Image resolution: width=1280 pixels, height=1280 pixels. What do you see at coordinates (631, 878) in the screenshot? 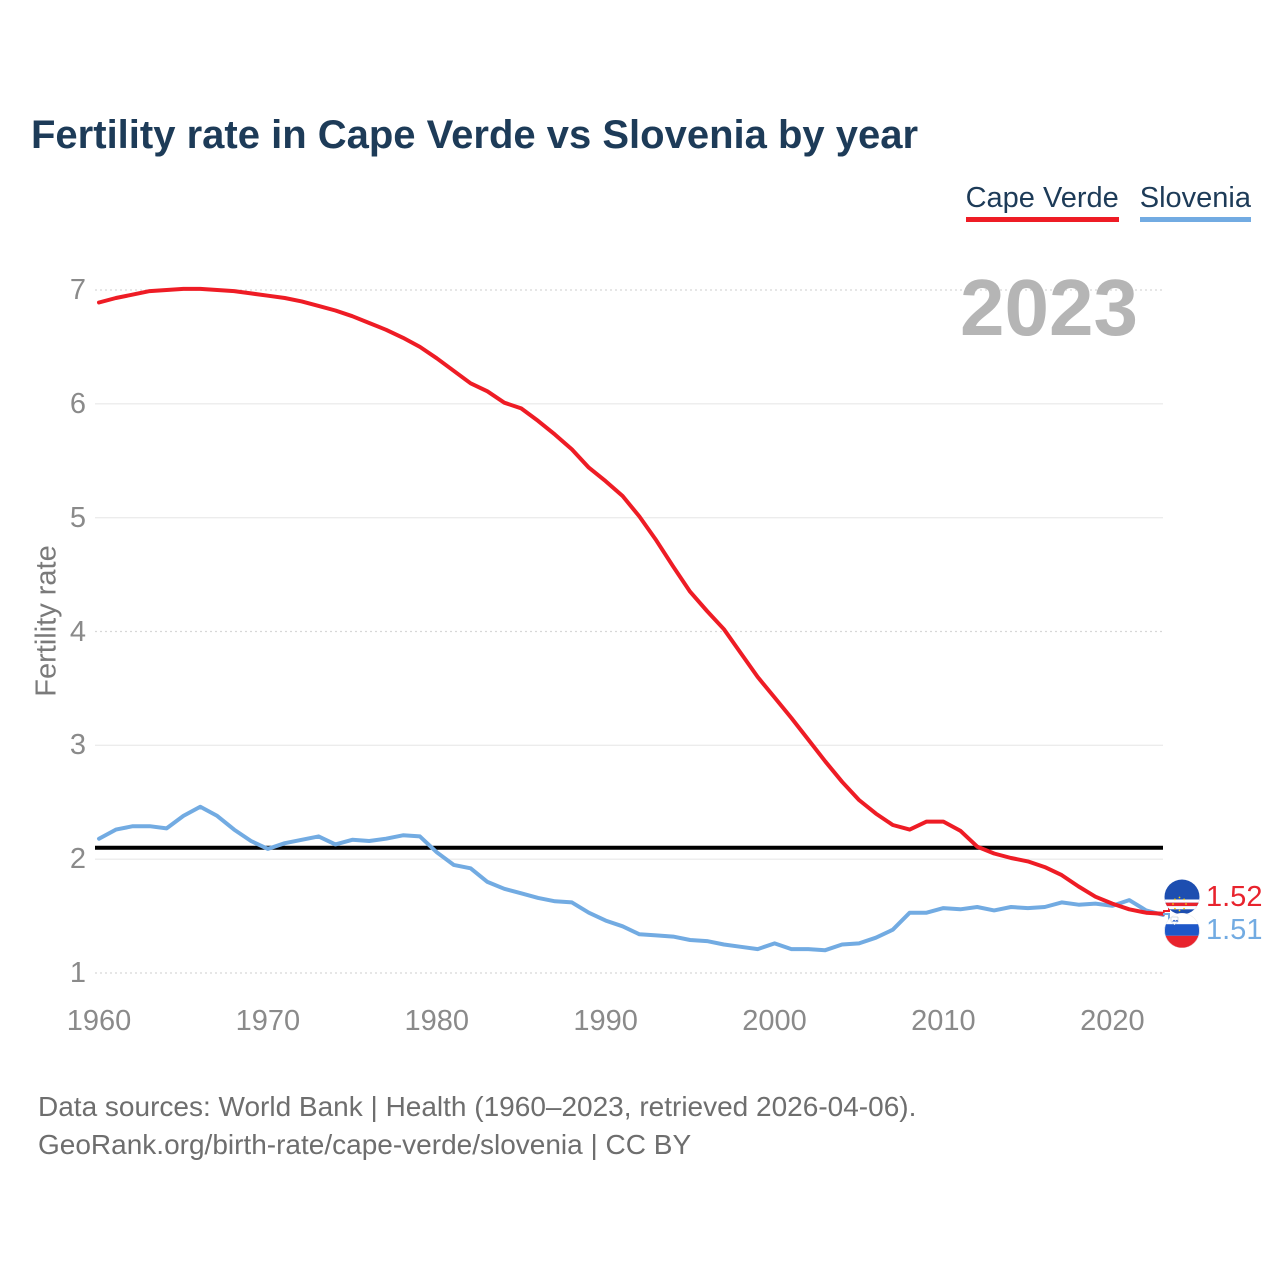
I see `slovenia-line` at bounding box center [631, 878].